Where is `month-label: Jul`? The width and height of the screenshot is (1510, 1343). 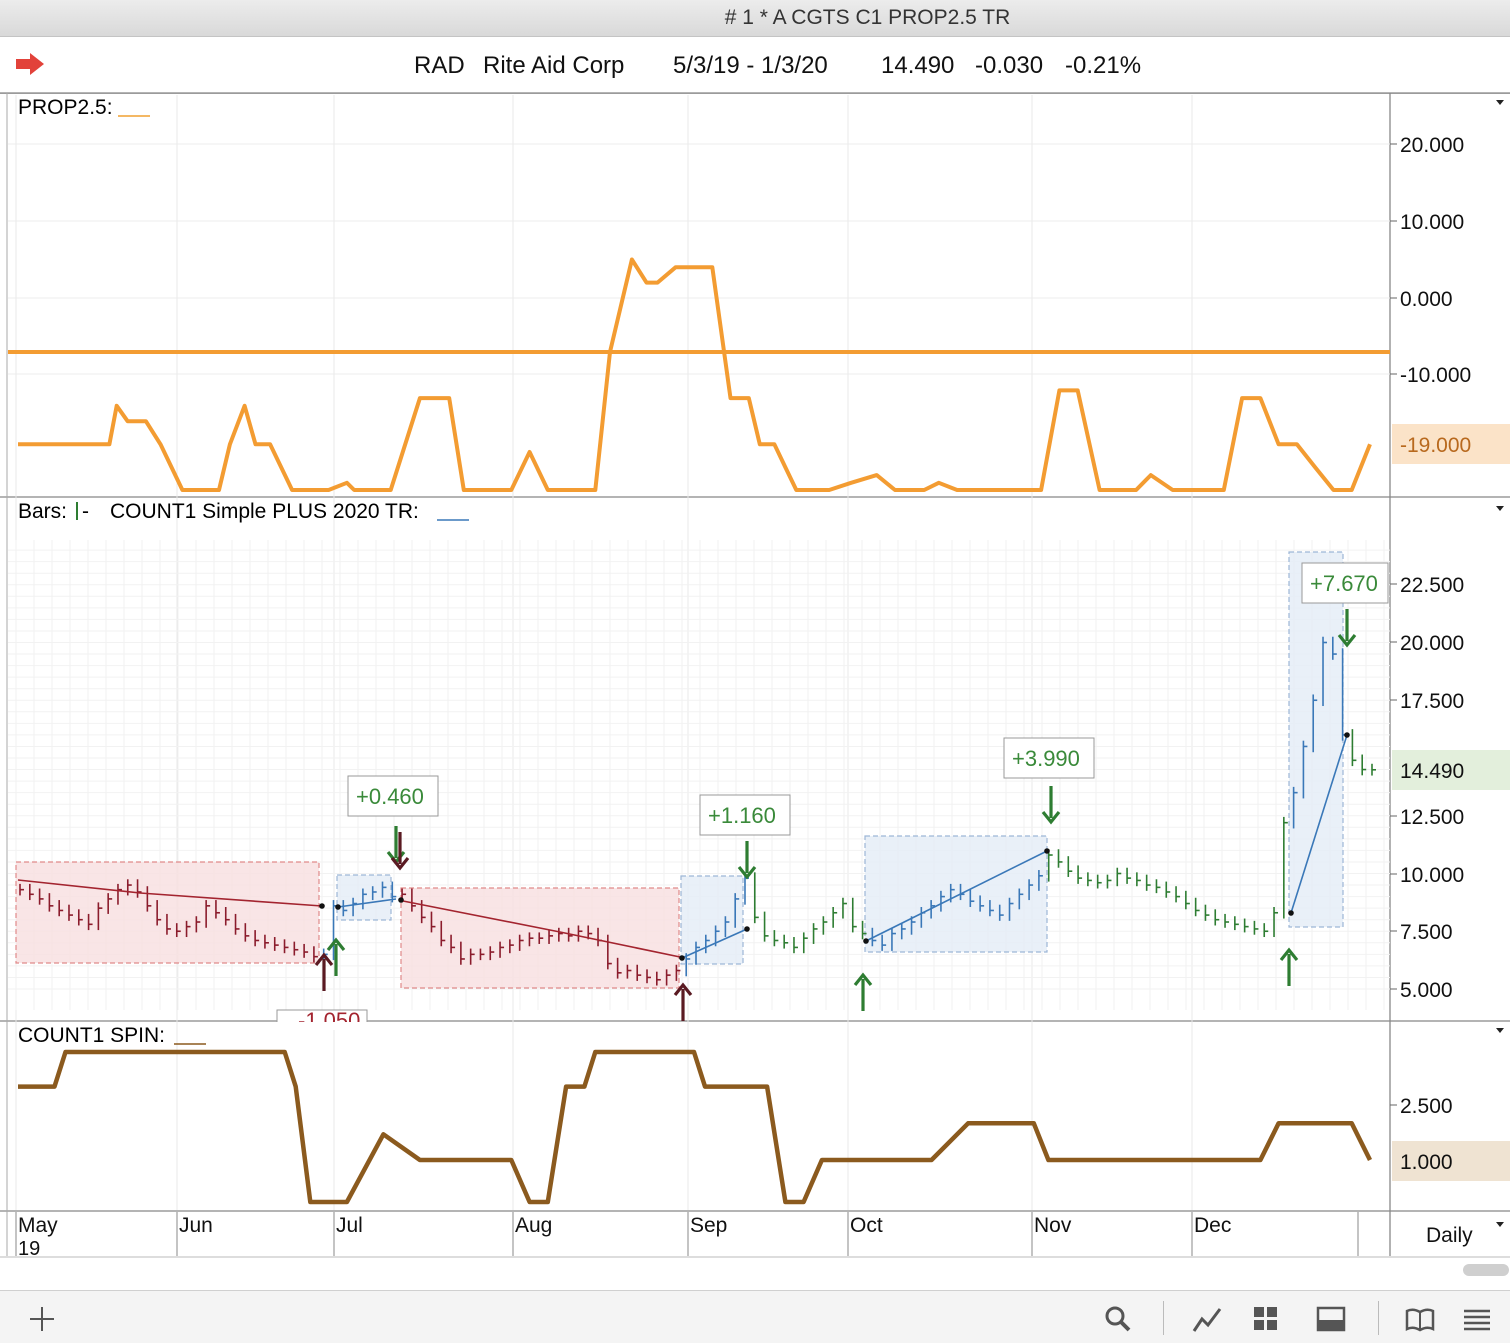
month-label: Jul is located at coordinates (349, 1225).